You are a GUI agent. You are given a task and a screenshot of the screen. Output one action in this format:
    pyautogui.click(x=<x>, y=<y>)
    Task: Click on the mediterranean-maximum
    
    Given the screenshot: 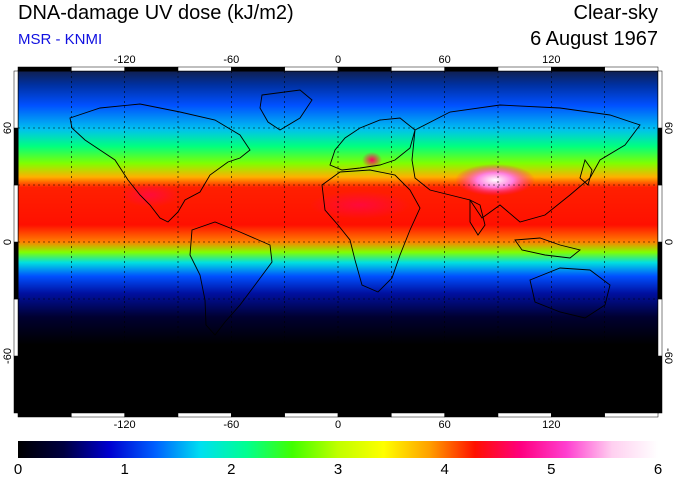 What is the action you would take?
    pyautogui.click(x=372, y=160)
    